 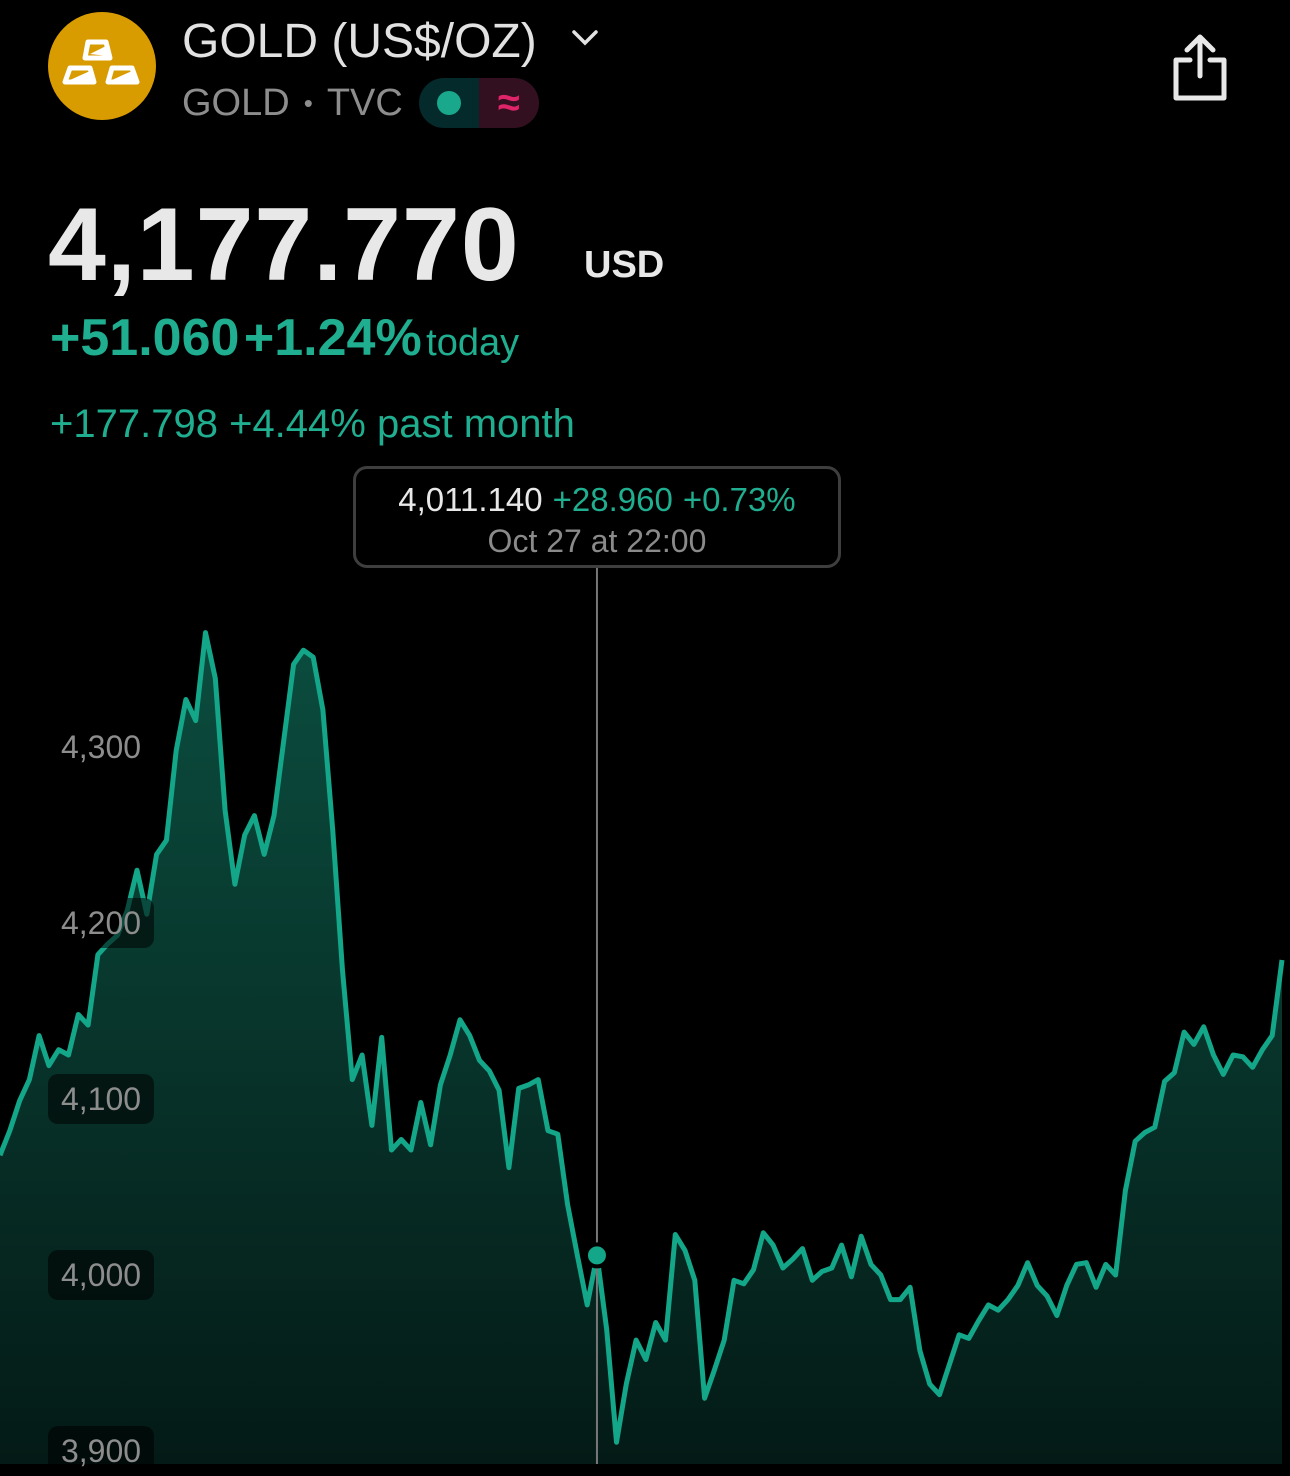 What do you see at coordinates (101, 1275) in the screenshot?
I see `y-tick-label: 4,000` at bounding box center [101, 1275].